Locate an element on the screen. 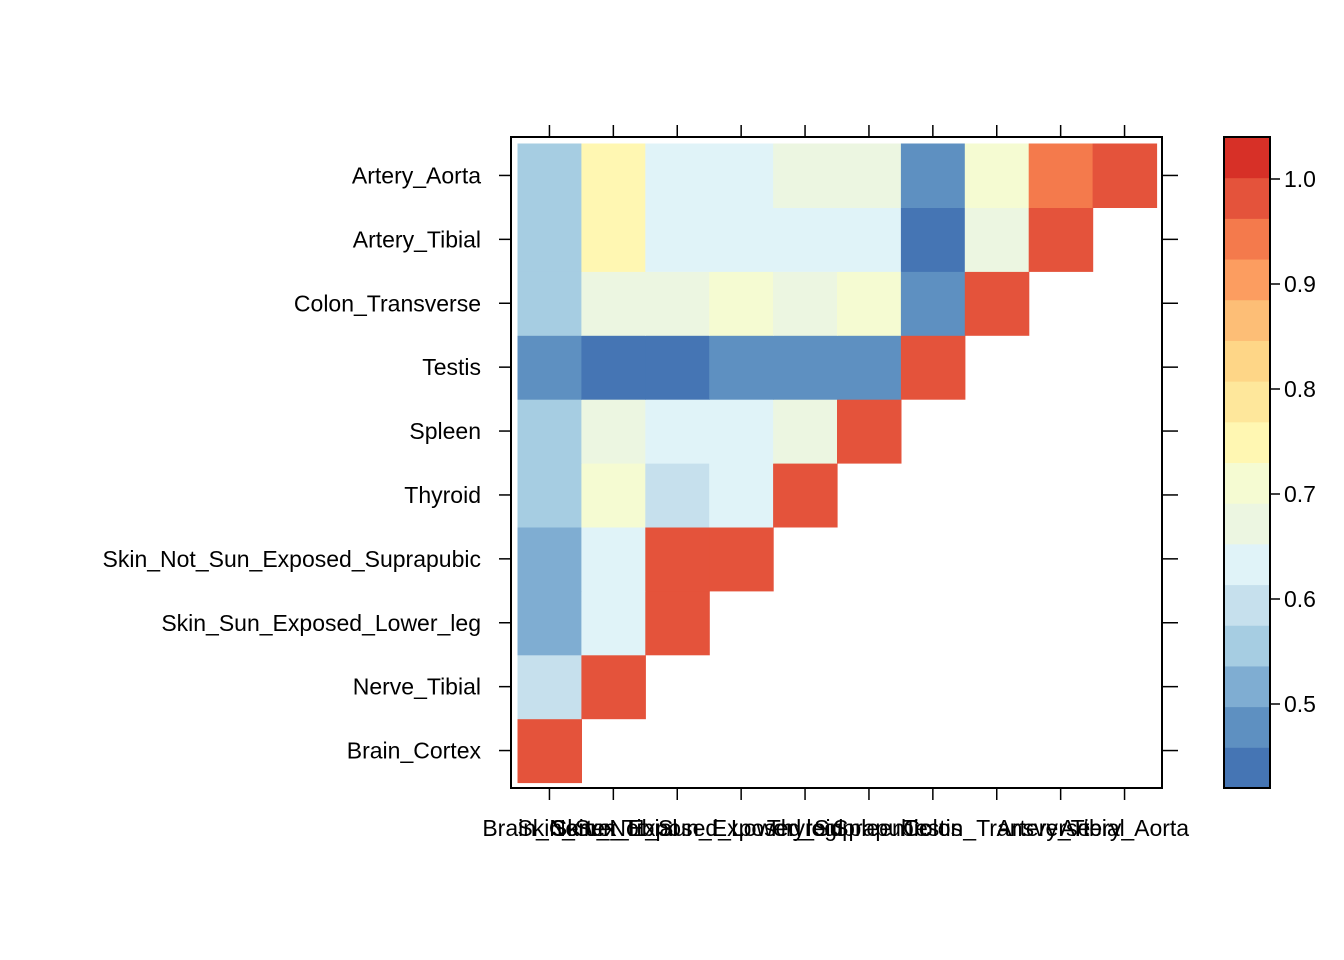 This screenshot has width=1344, height=960. x-label-skin-not-sun-exposed-suprapubic: Skin_Not_Sun_Exposed_Suprapubic is located at coordinates (741, 828).